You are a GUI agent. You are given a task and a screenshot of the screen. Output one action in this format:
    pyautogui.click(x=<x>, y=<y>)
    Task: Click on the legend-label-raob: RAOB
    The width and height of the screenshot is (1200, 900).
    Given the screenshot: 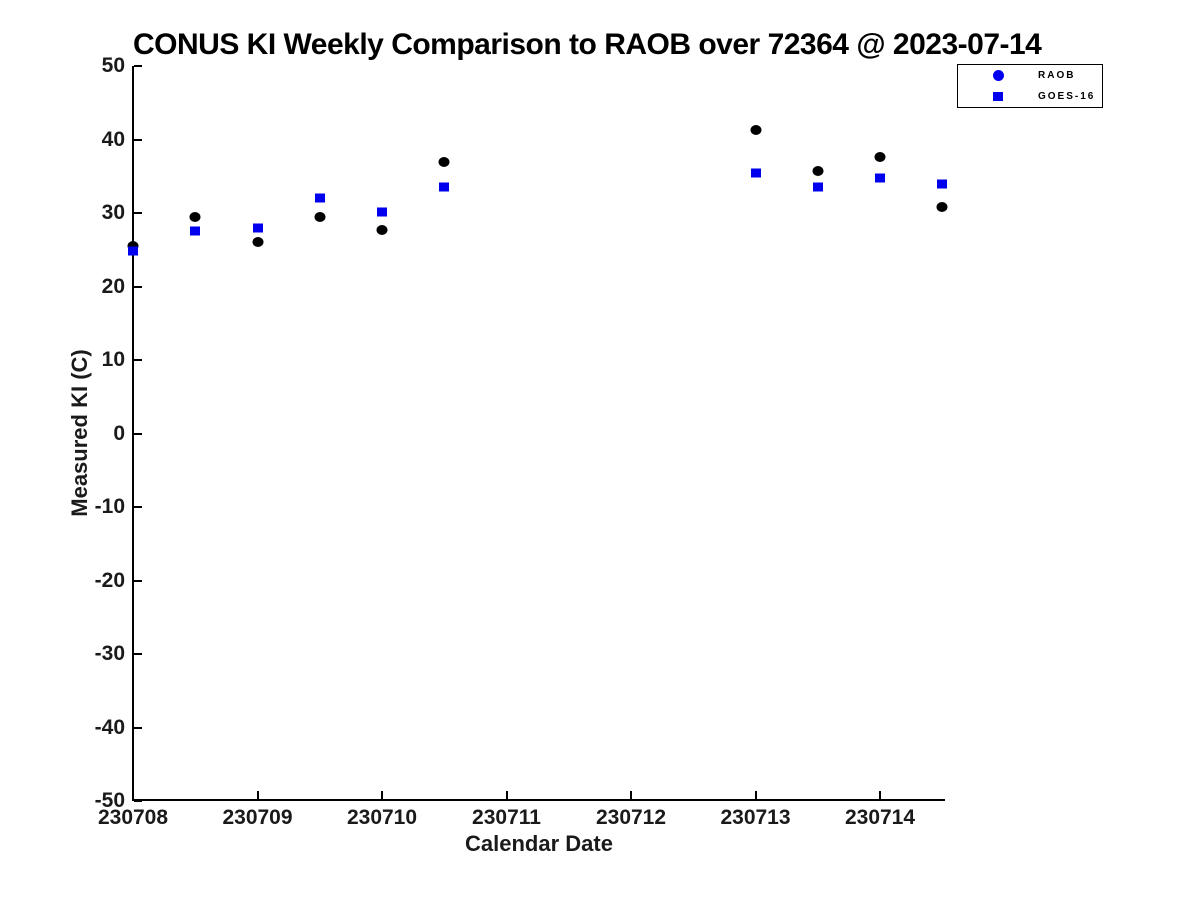 What is the action you would take?
    pyautogui.click(x=1057, y=75)
    